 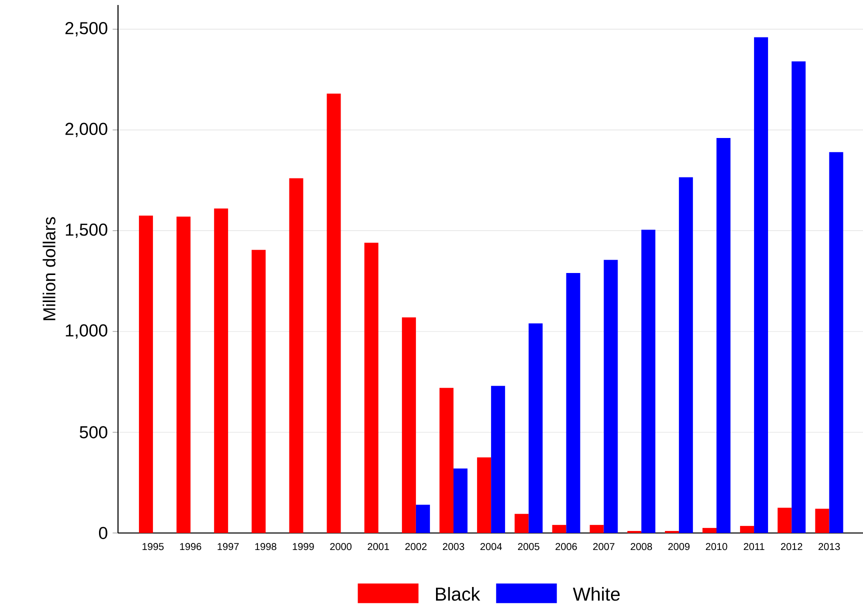 What do you see at coordinates (491, 546) in the screenshot?
I see `x-tick-label: 2004` at bounding box center [491, 546].